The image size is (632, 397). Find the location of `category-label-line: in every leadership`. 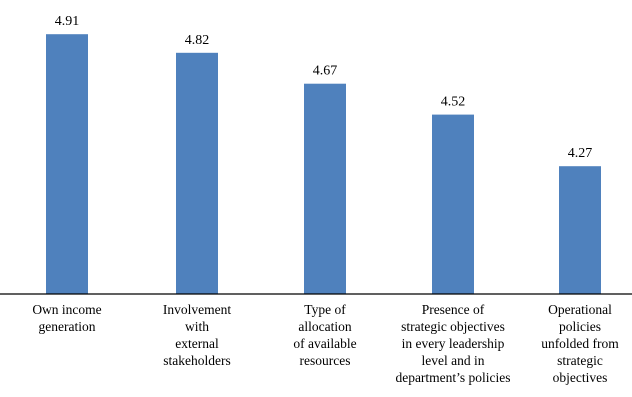

category-label-line: in every leadership is located at coordinates (453, 343).